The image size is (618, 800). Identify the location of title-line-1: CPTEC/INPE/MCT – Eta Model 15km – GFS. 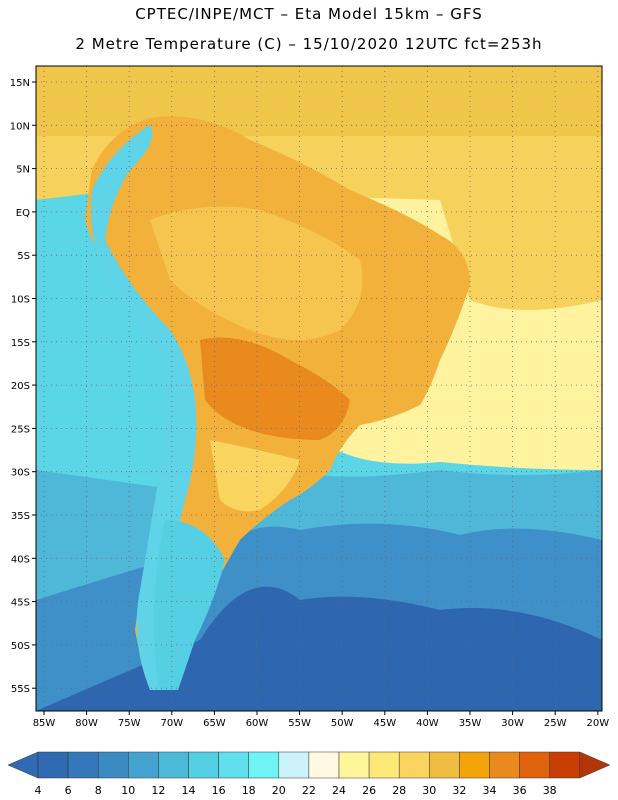
(309, 14).